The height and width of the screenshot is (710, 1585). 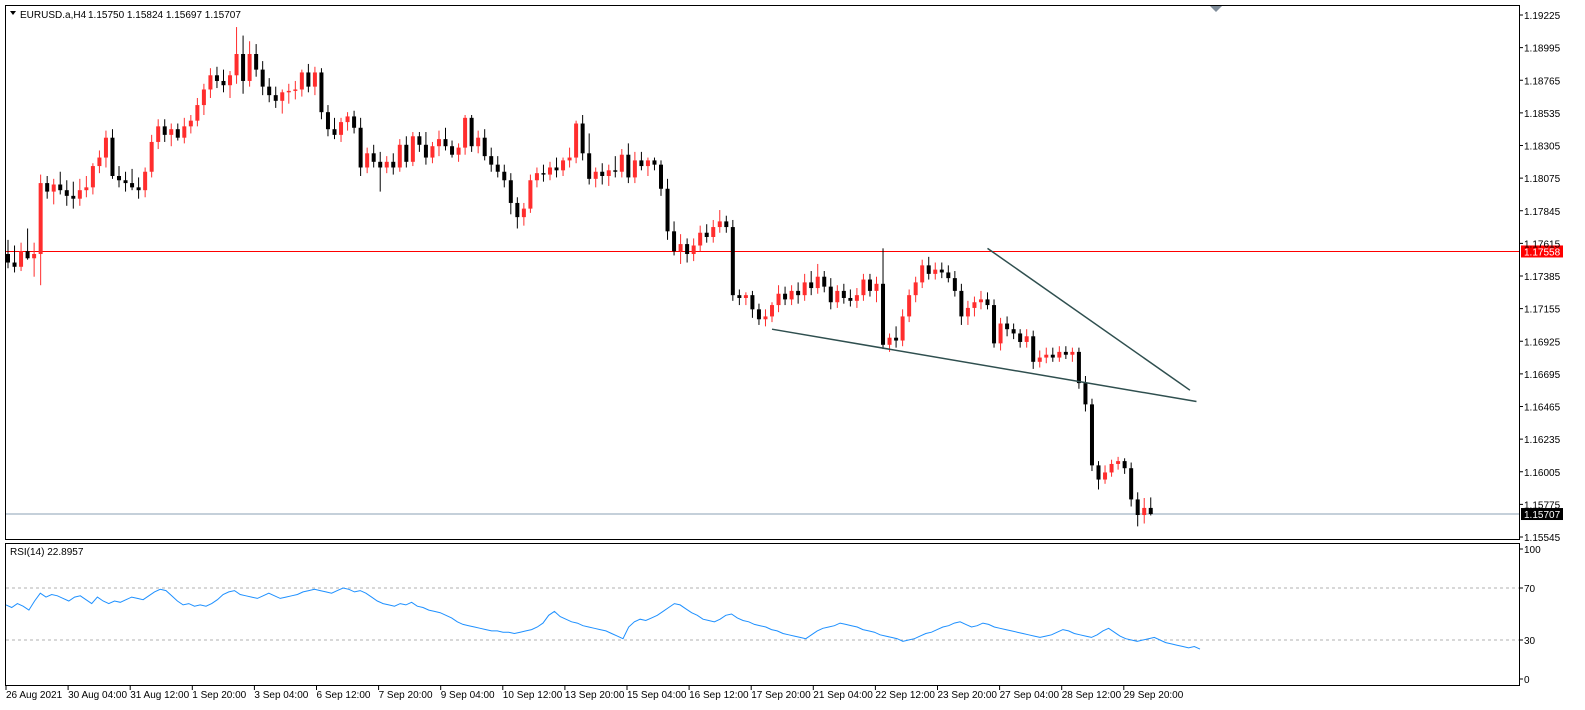 What do you see at coordinates (159, 695) in the screenshot?
I see `time-tick-label: 31 Aug 12:00` at bounding box center [159, 695].